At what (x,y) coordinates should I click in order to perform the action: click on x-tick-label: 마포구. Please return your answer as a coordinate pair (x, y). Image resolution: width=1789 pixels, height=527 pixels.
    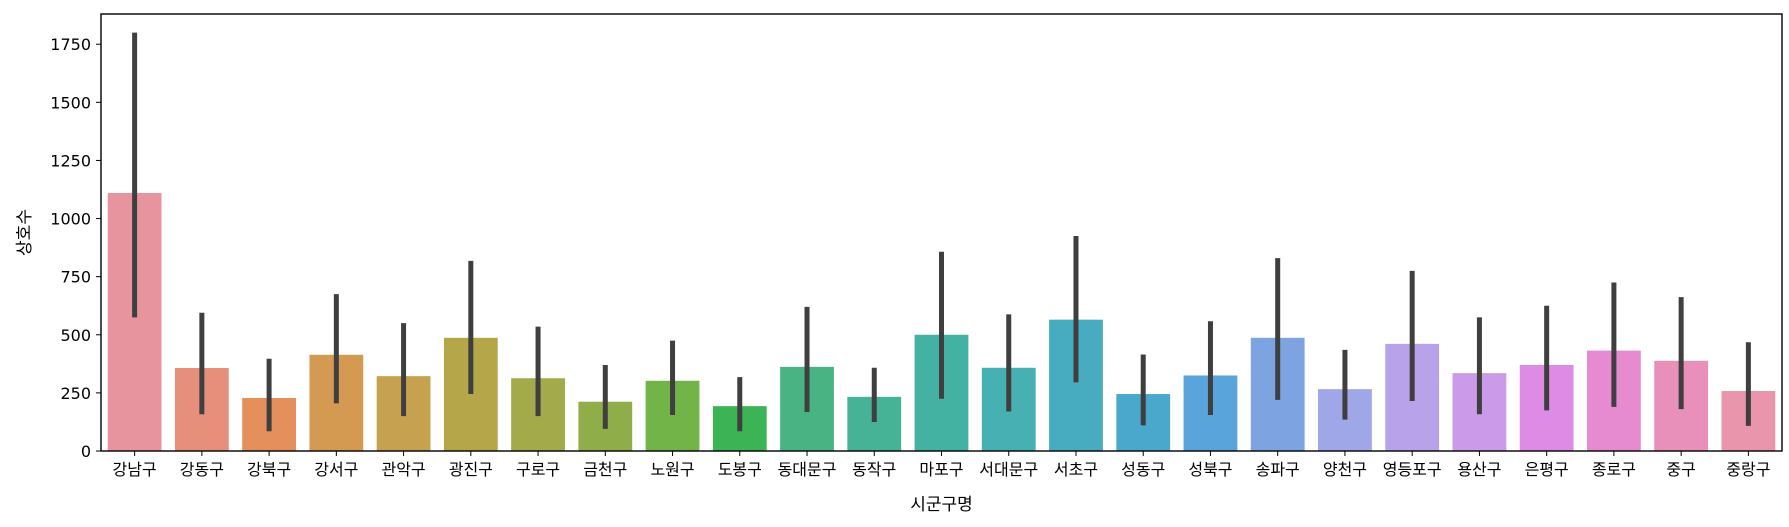
    Looking at the image, I should click on (941, 469).